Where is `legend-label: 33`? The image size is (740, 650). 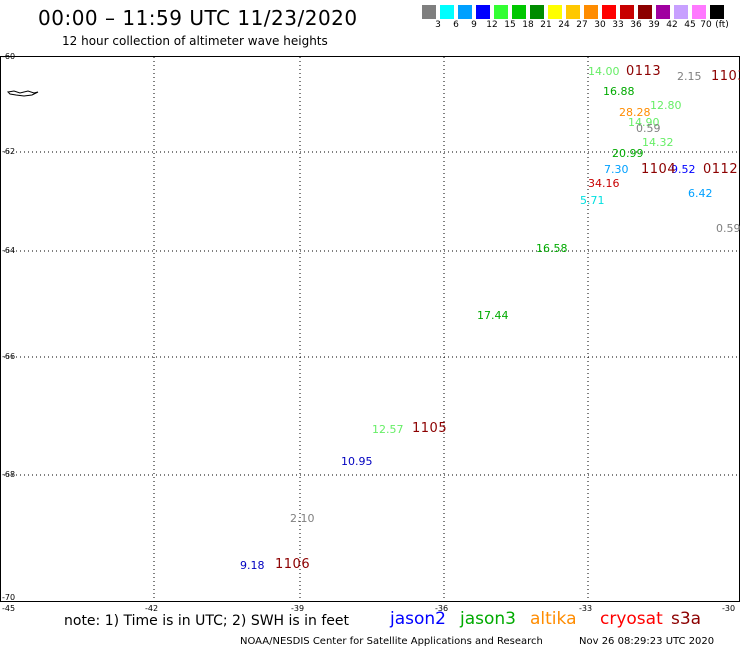 legend-label: 33 is located at coordinates (618, 25).